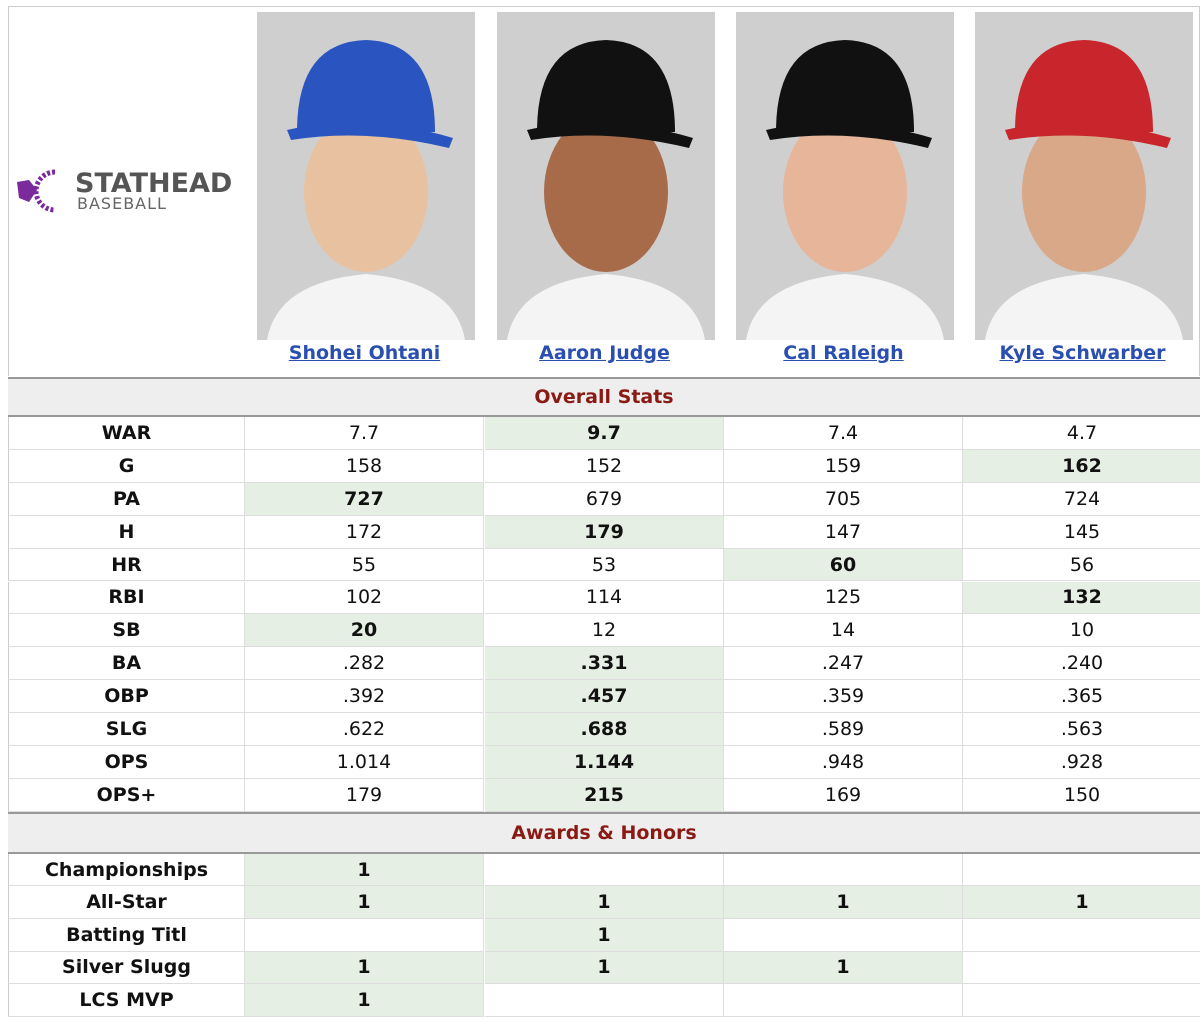  I want to click on stat-cell: .688, so click(604, 729).